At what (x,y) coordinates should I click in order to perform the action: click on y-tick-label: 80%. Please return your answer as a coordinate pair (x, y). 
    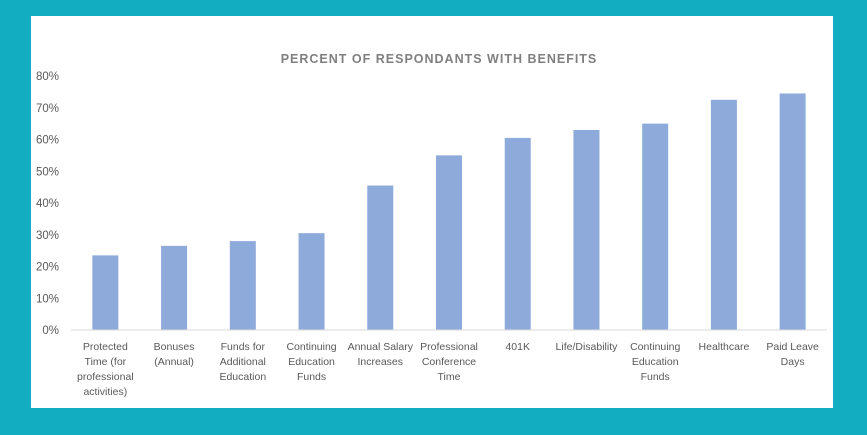
    Looking at the image, I should click on (47, 77).